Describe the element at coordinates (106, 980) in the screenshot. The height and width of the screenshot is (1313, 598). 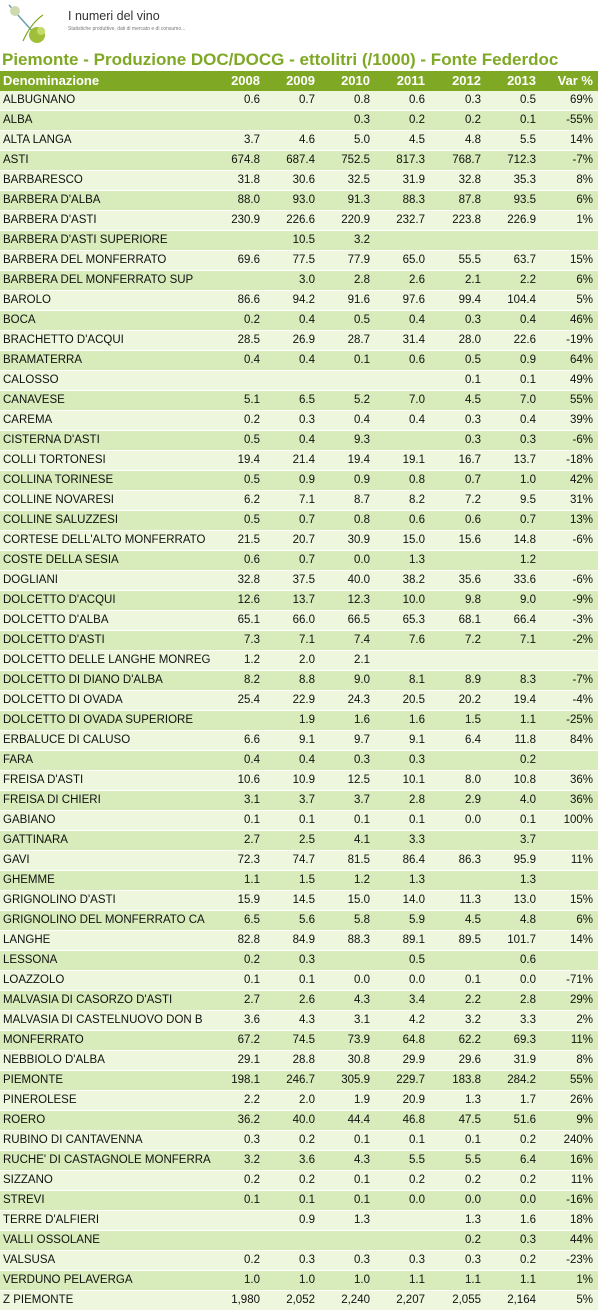
I see `row-denomination: LOAZZOLO` at that location.